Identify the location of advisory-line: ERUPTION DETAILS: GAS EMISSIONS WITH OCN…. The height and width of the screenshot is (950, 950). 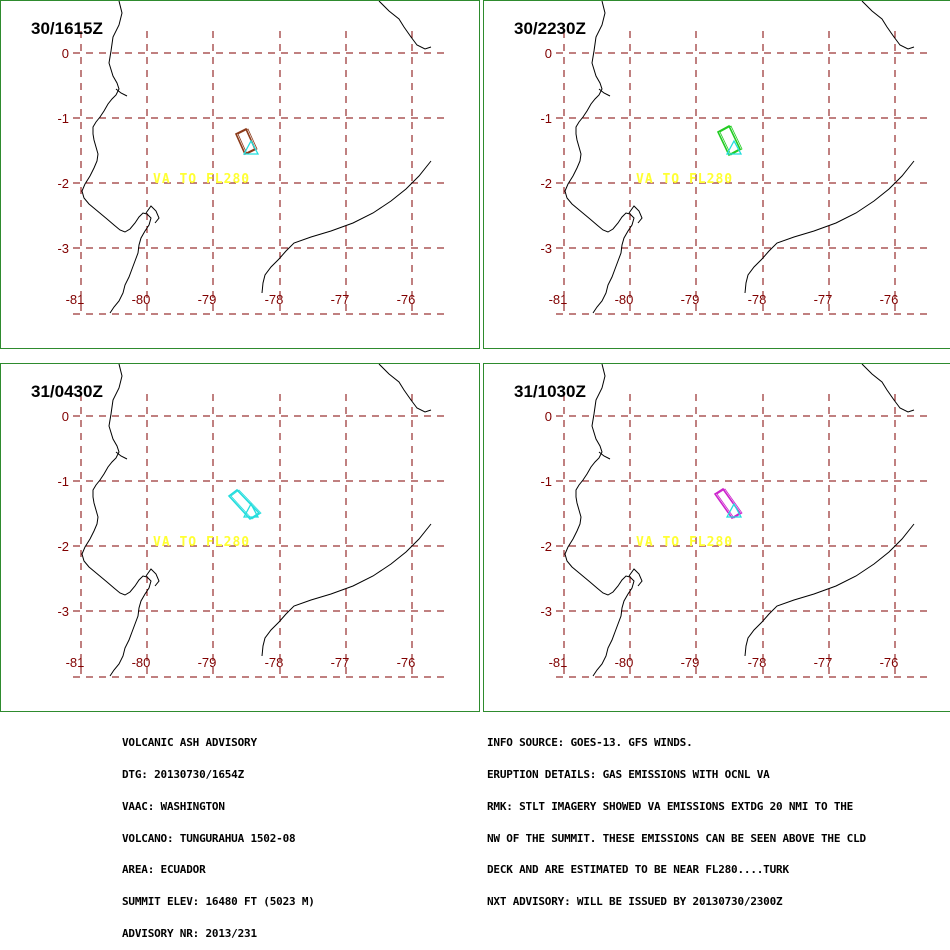
(628, 774).